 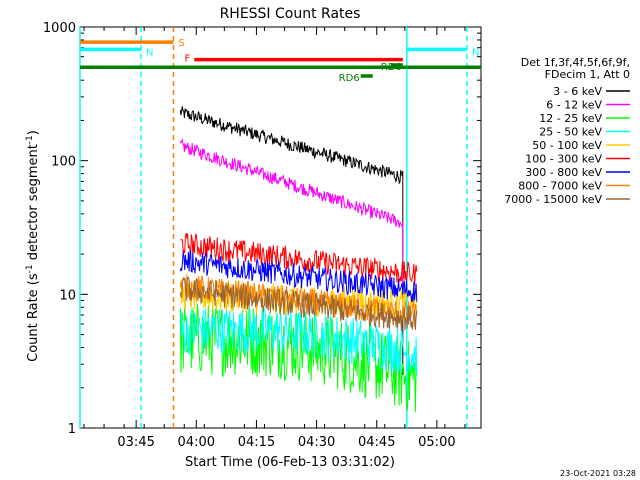 What do you see at coordinates (181, 43) in the screenshot?
I see `flag-label: S` at bounding box center [181, 43].